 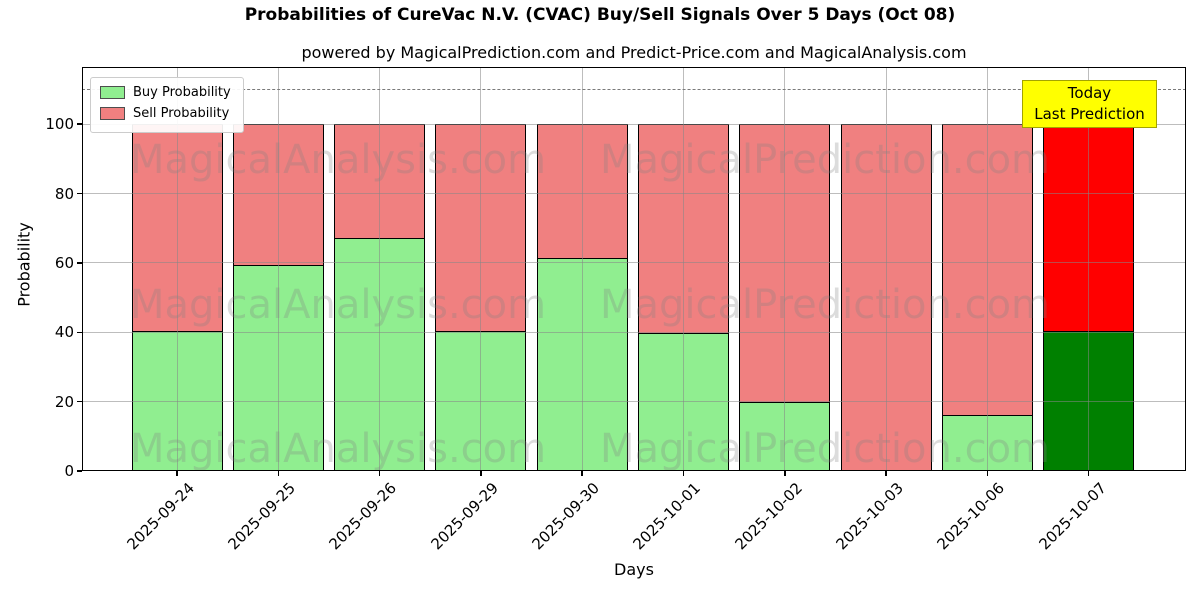 I want to click on sell-swatch-icon, so click(x=112, y=113).